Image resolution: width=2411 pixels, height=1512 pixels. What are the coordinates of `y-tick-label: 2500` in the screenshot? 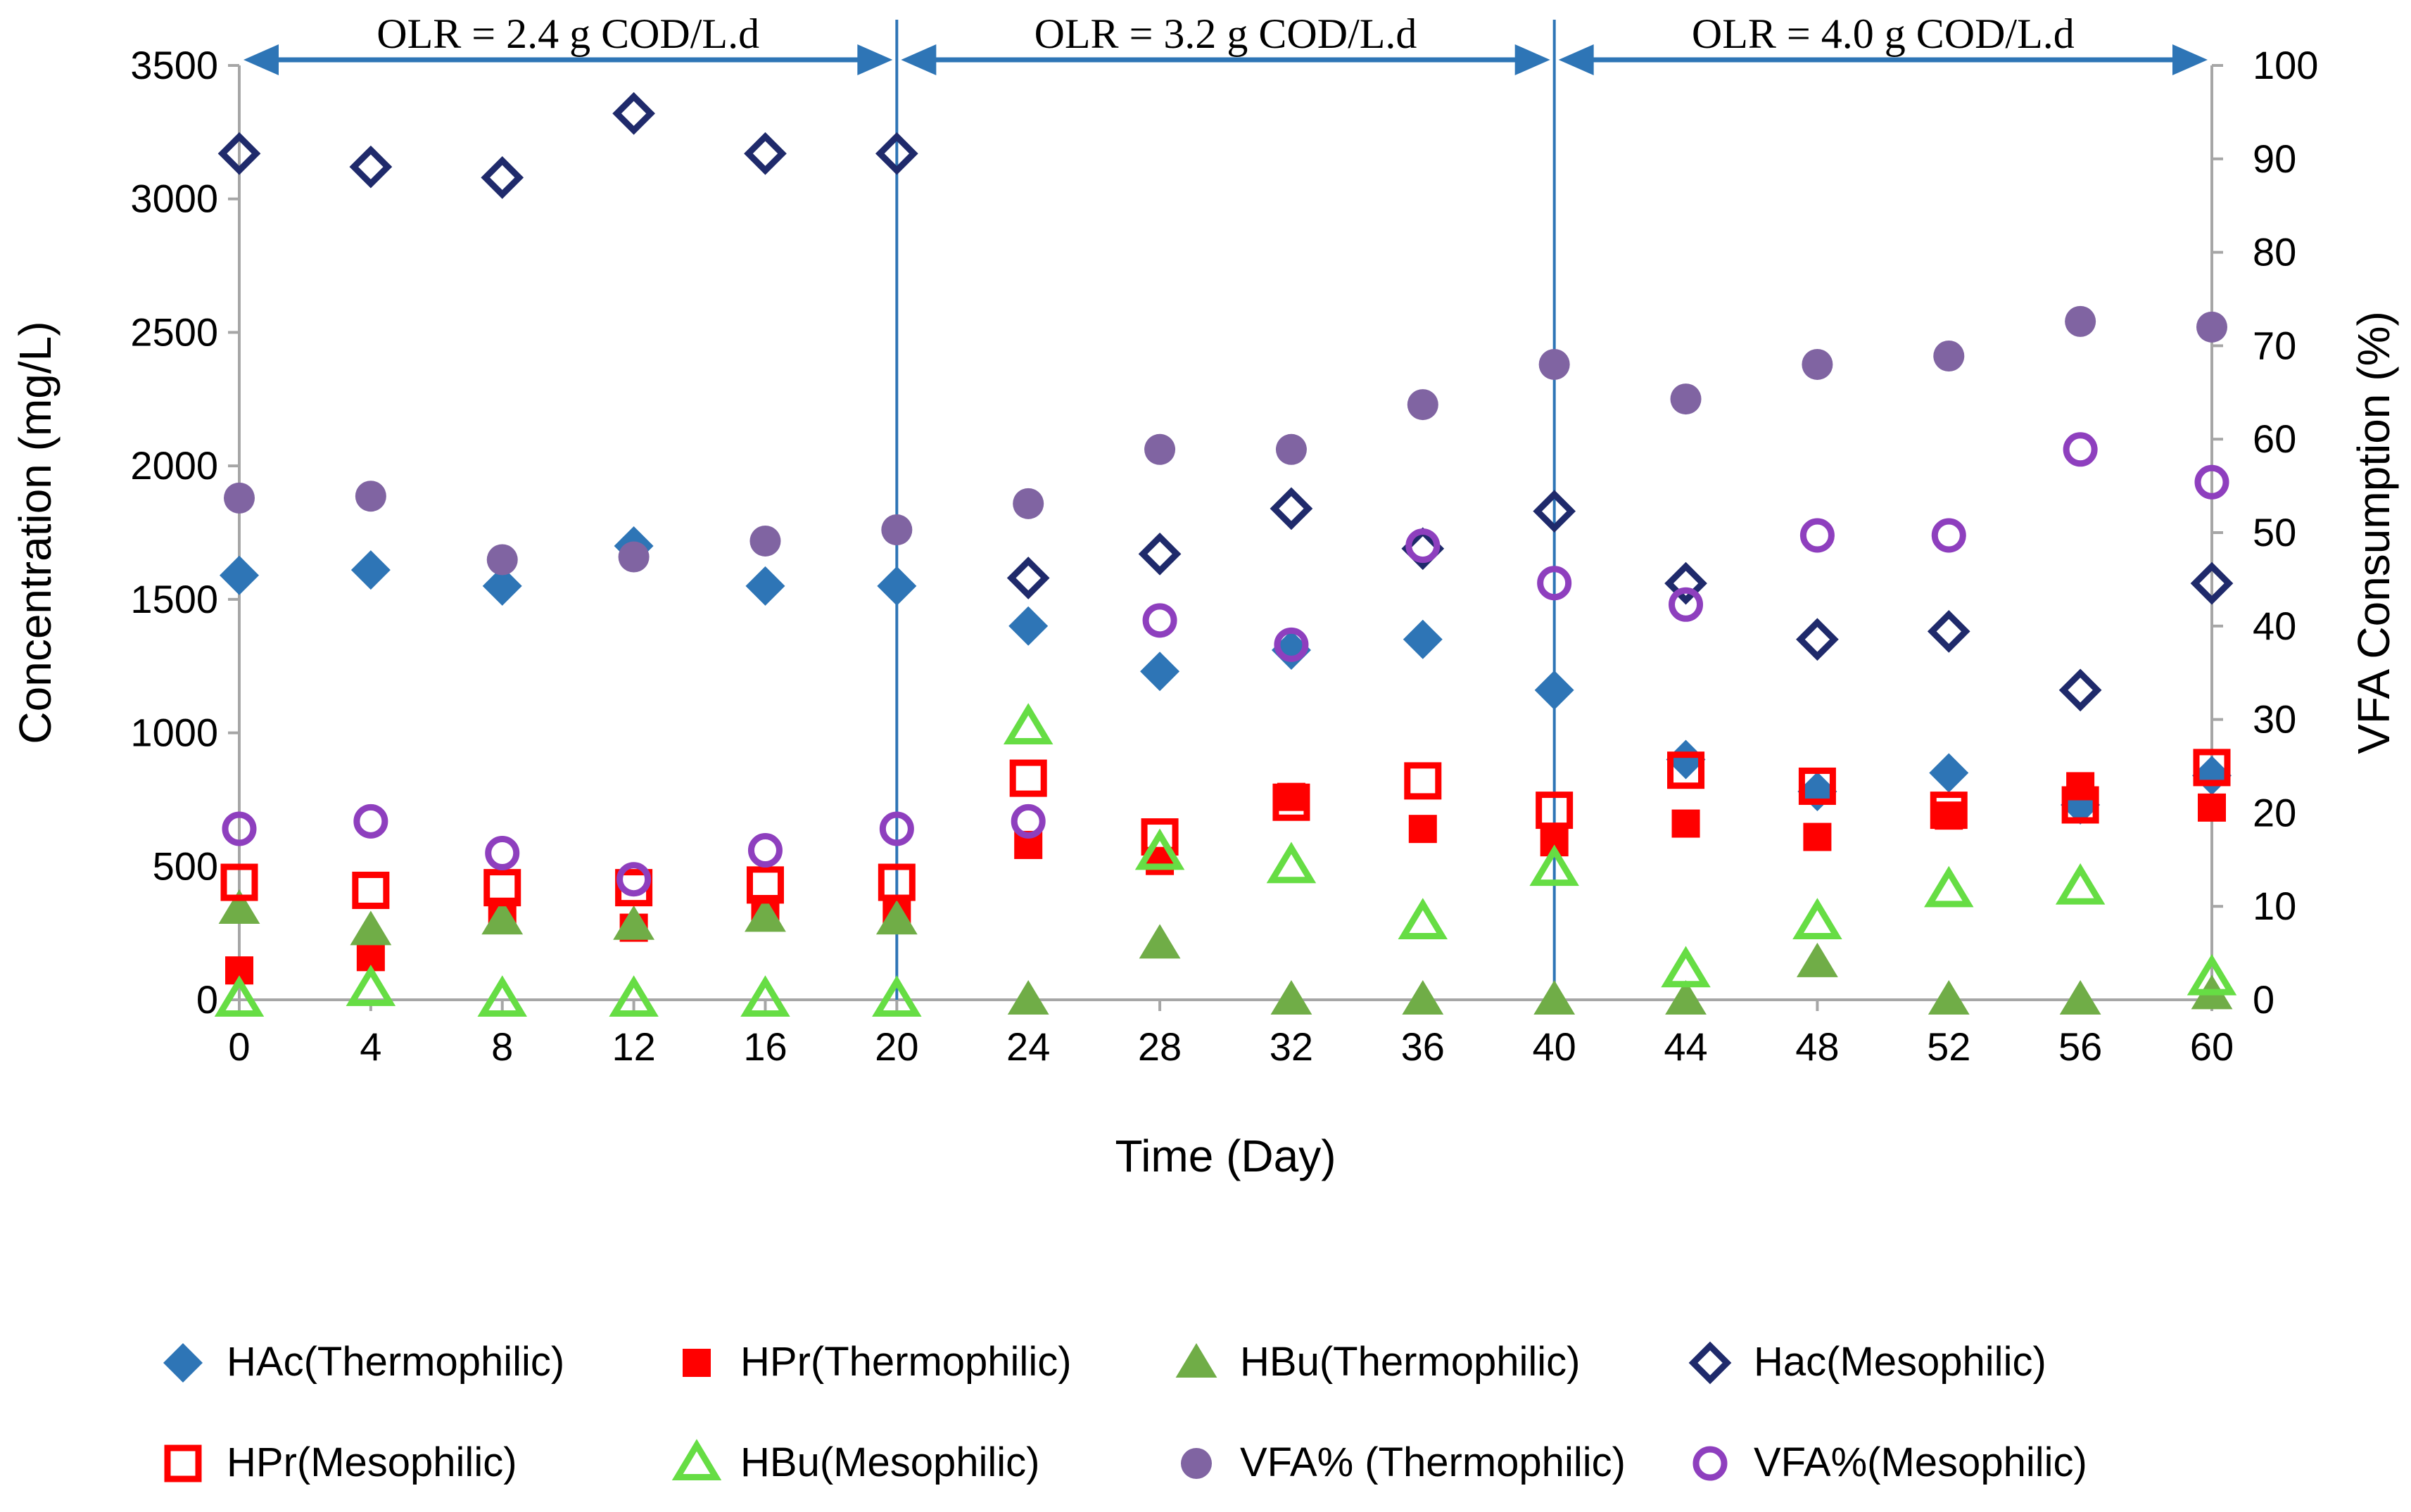 It's located at (174, 332).